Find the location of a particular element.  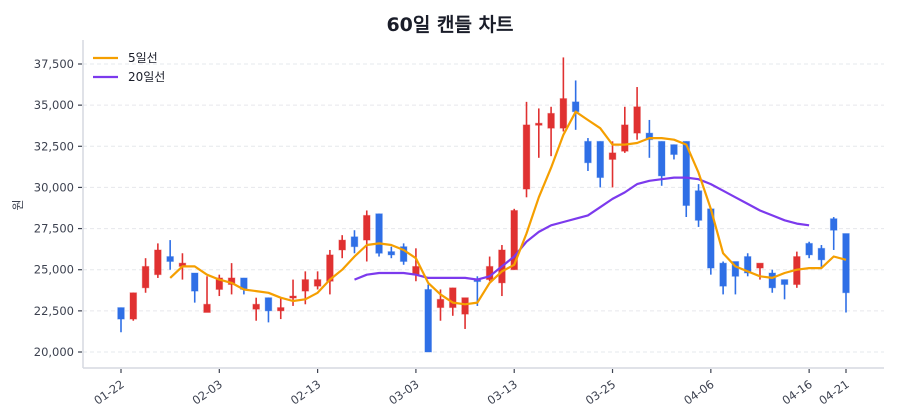

x-tick-label: 03-03 is located at coordinates (403, 392).